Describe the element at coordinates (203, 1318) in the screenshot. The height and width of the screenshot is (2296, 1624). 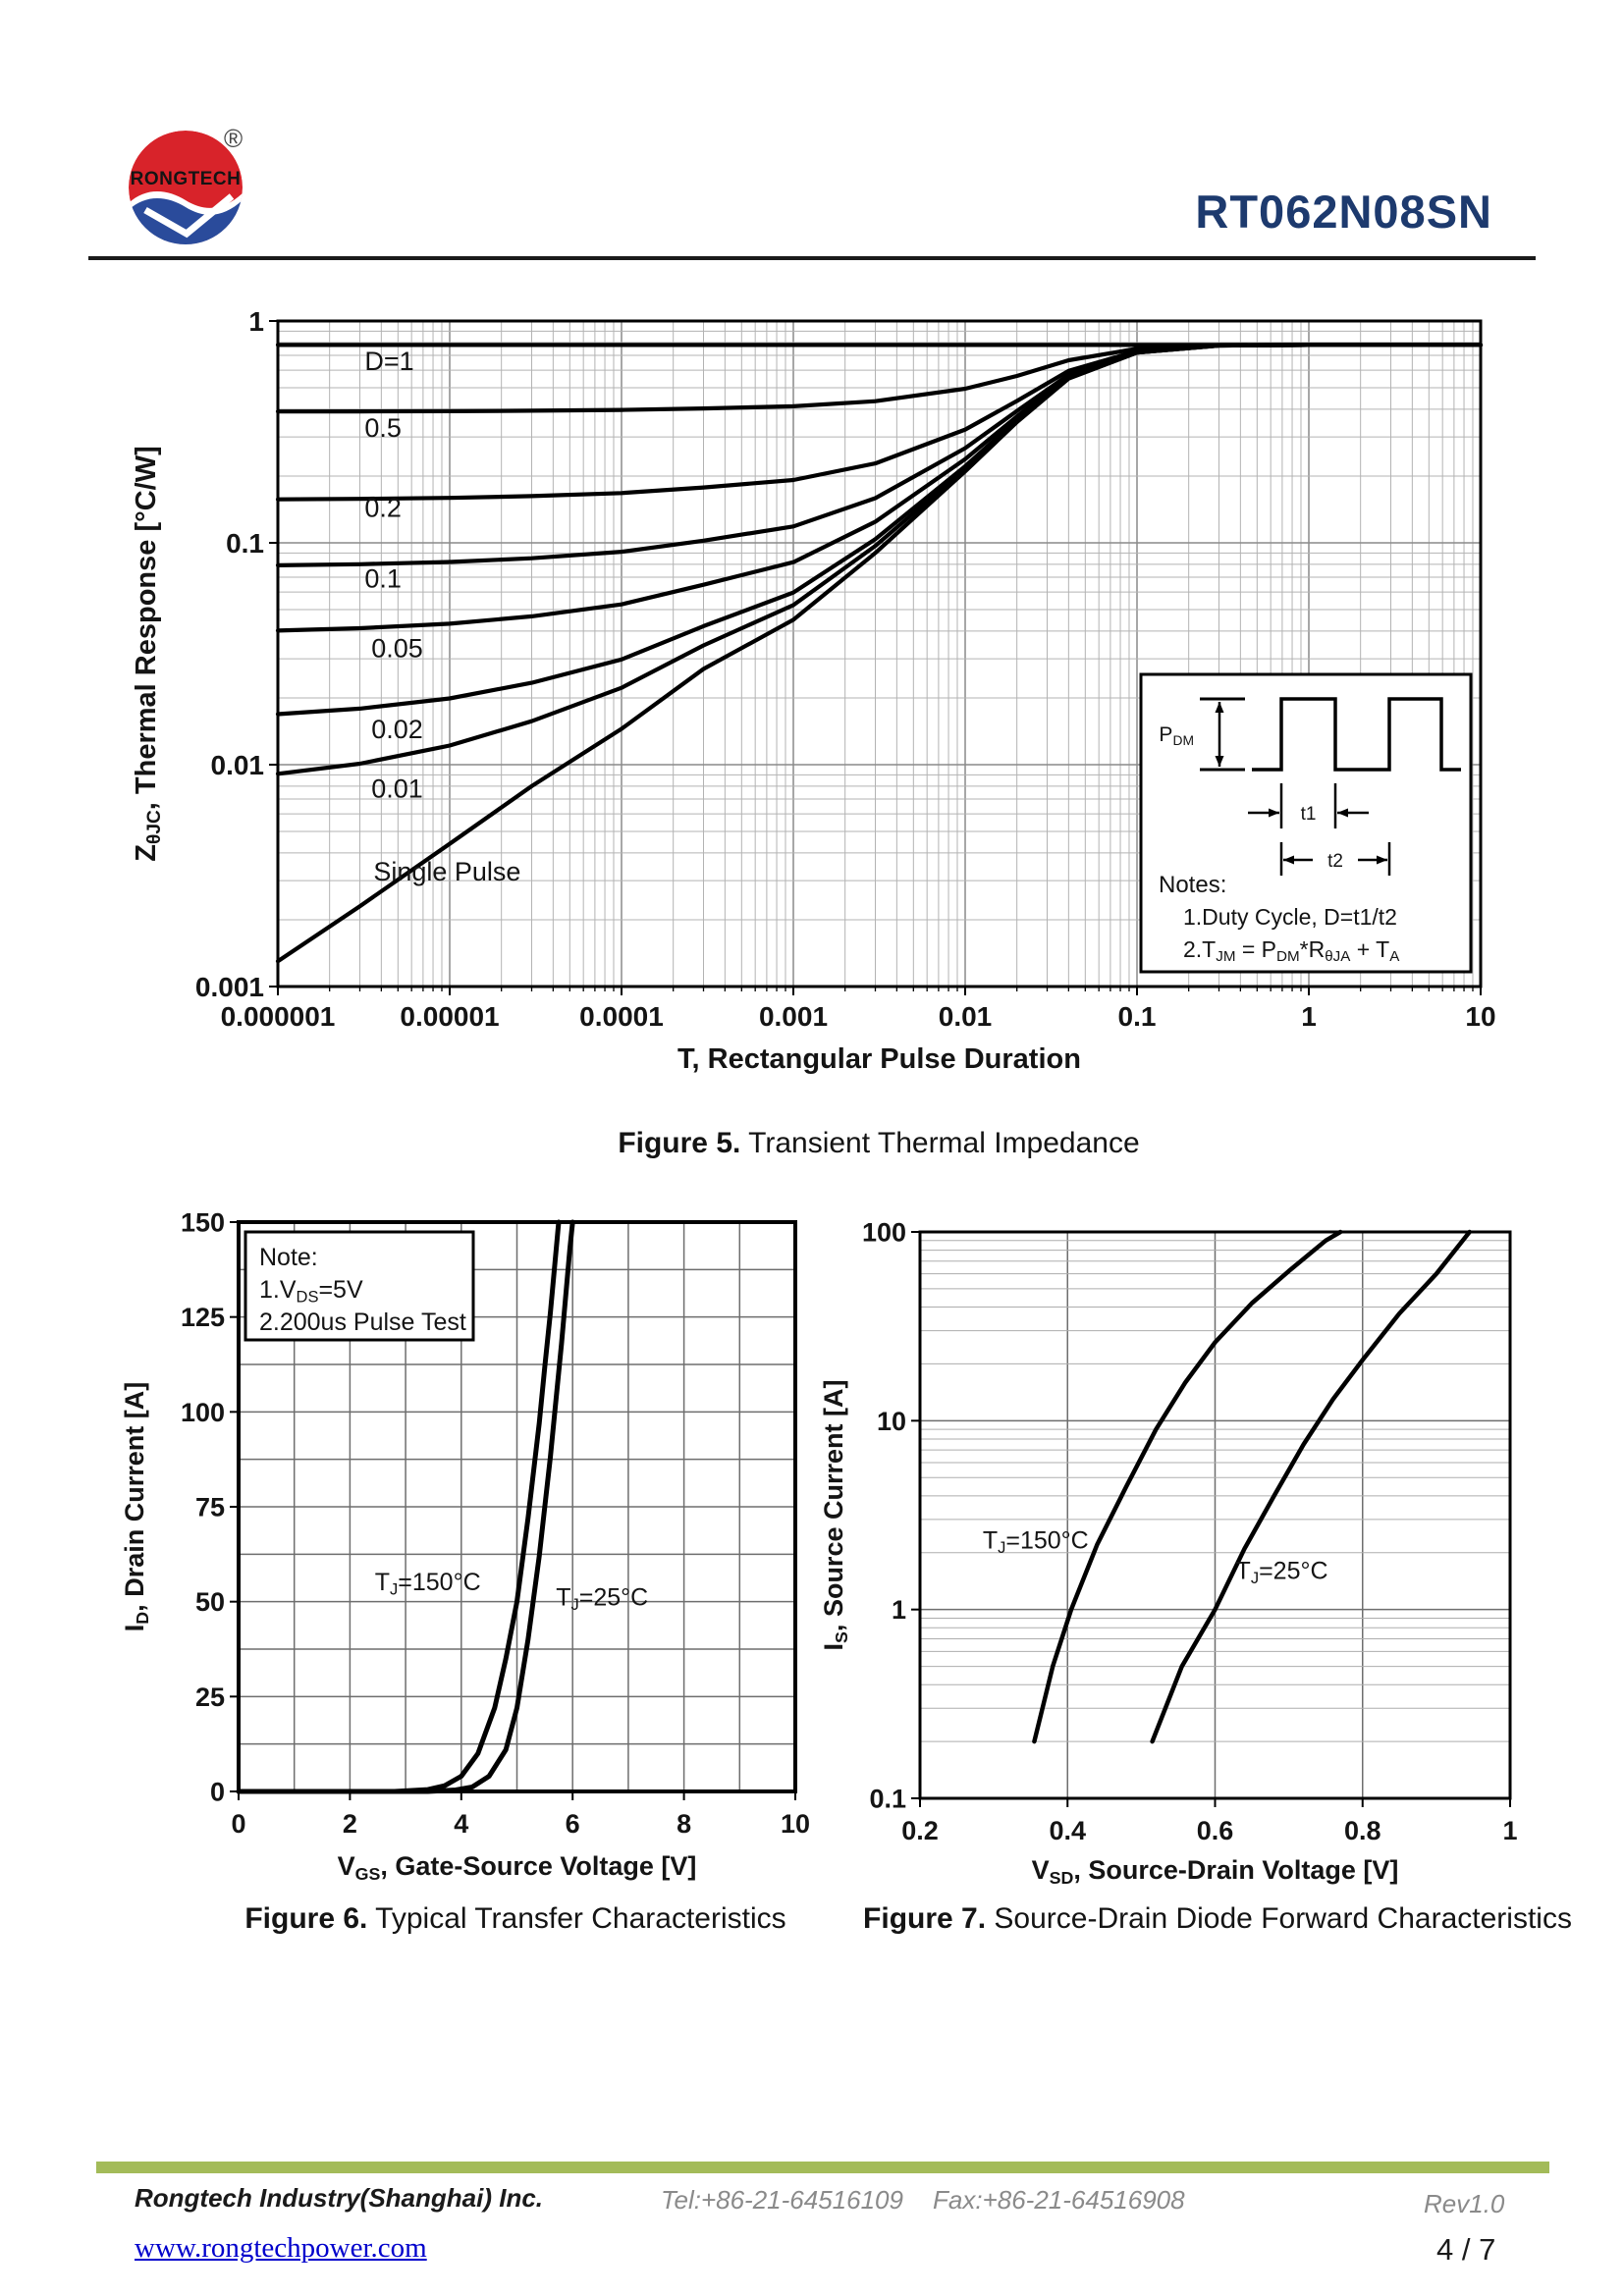
I see `svg-text: 125` at that location.